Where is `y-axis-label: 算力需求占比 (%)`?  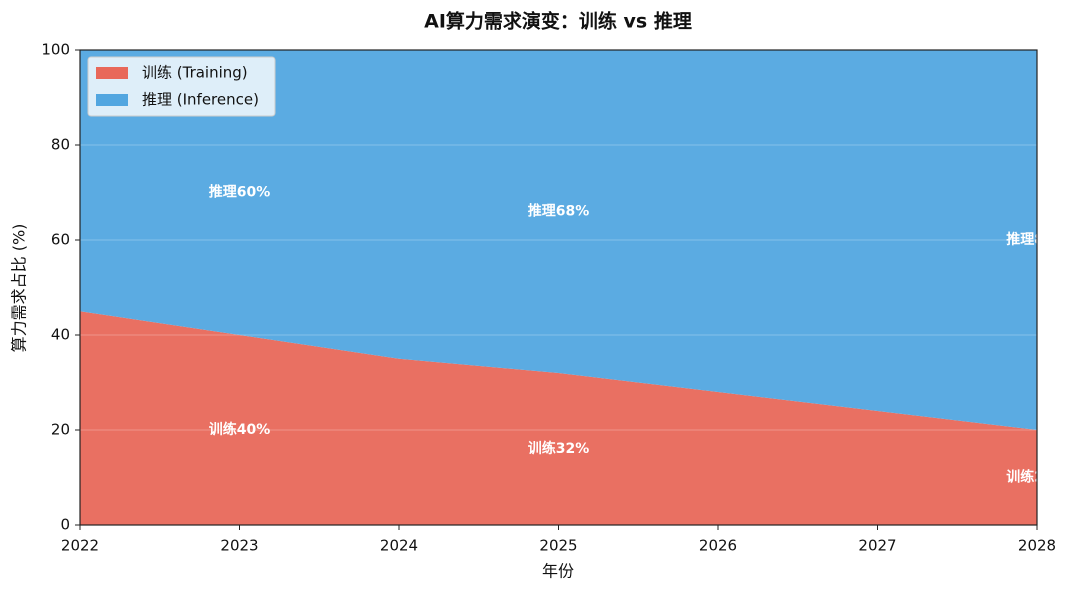
y-axis-label: 算力需求占比 (%) is located at coordinates (19, 288).